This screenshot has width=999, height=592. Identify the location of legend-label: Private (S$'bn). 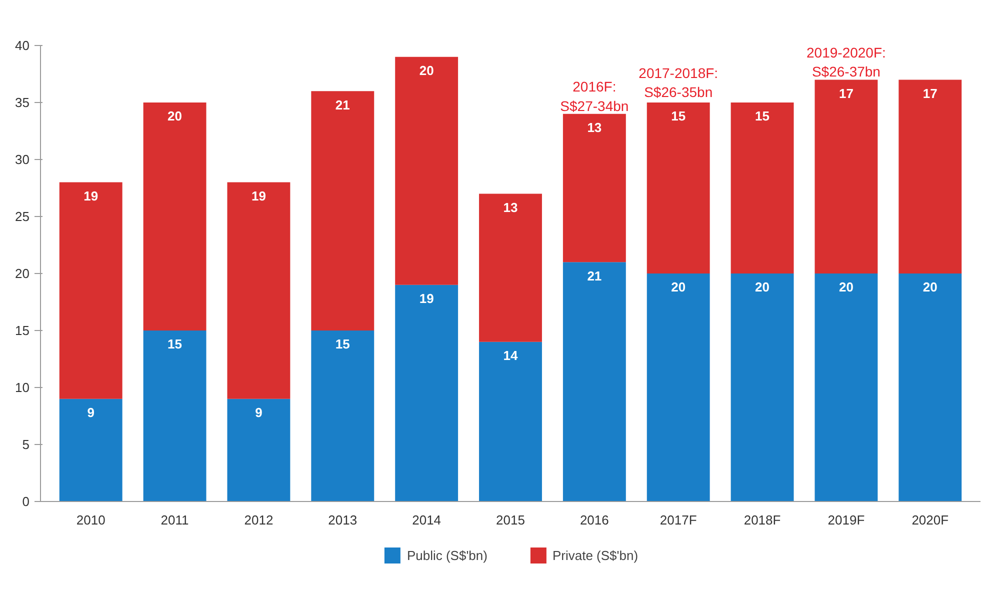
(595, 555).